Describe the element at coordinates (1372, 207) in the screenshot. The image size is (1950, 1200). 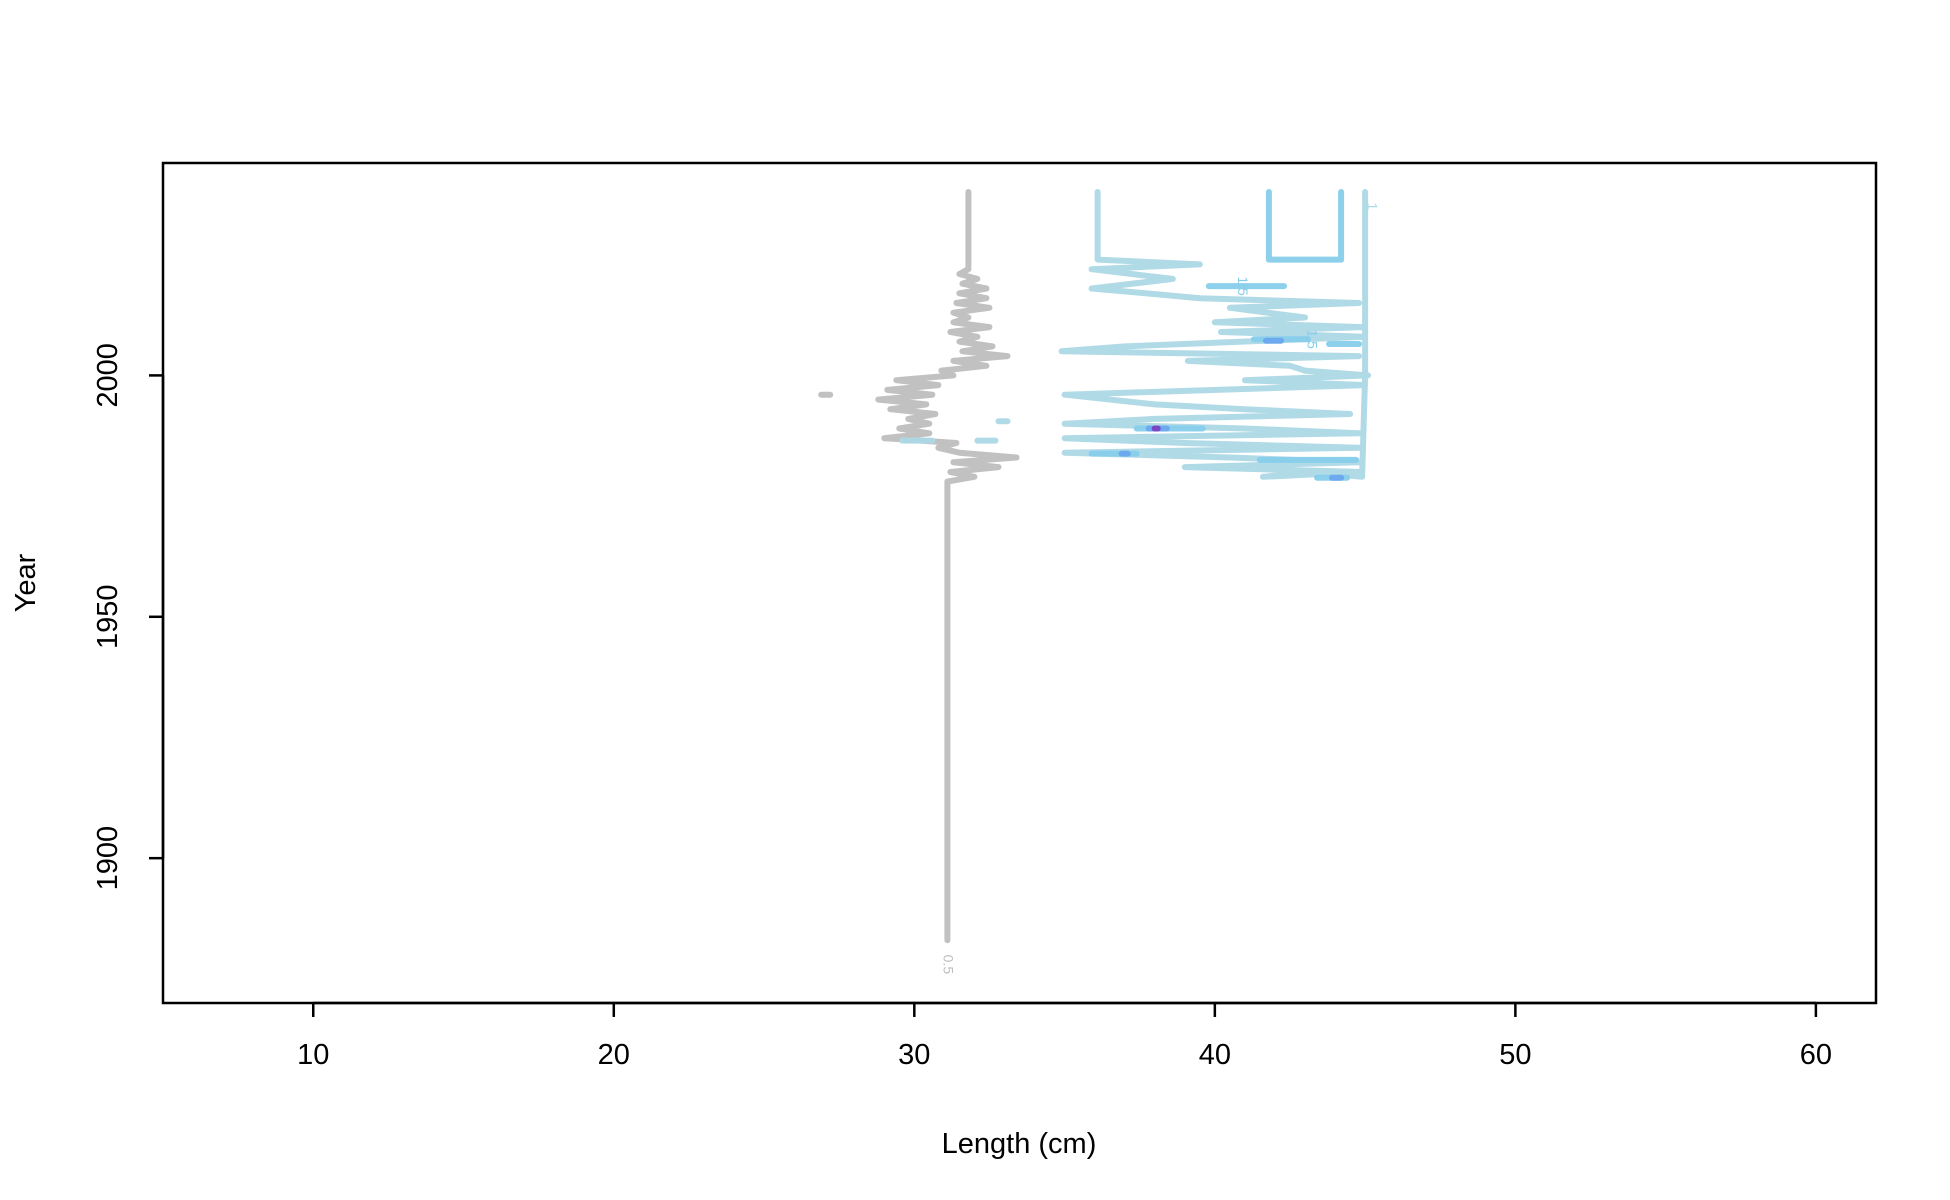
I see `contour-label: 1` at that location.